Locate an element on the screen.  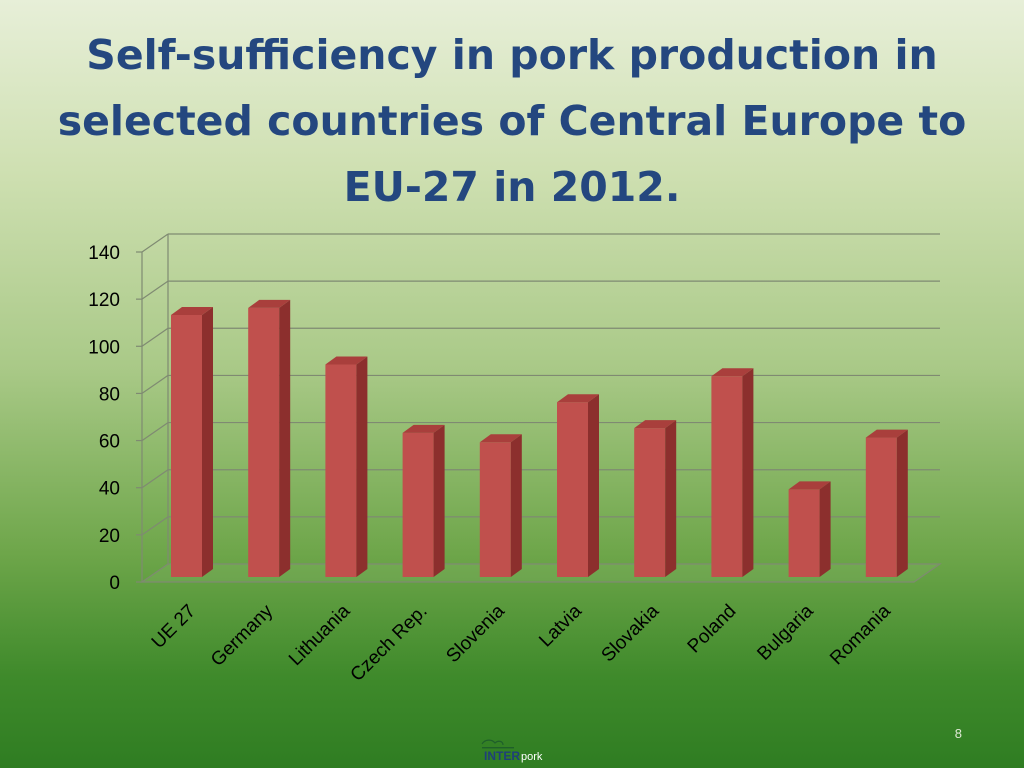
pig-logo-icon: INTER pork is located at coordinates (512, 751).